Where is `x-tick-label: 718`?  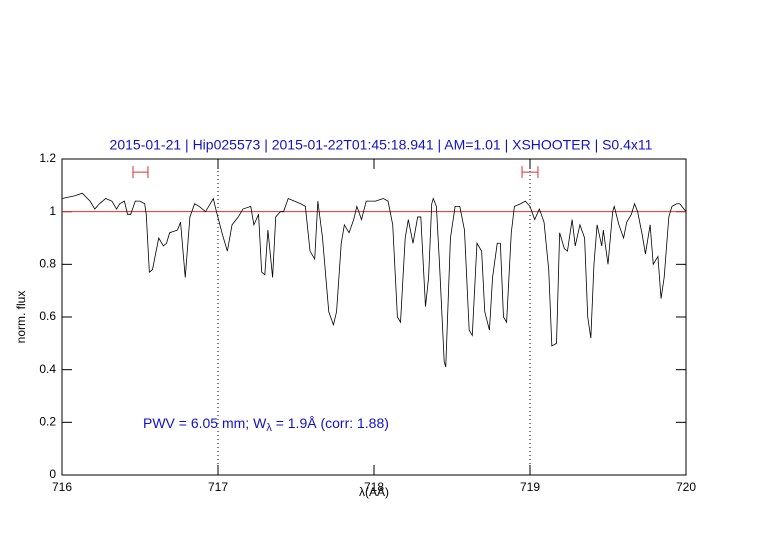 x-tick-label: 718 is located at coordinates (374, 487).